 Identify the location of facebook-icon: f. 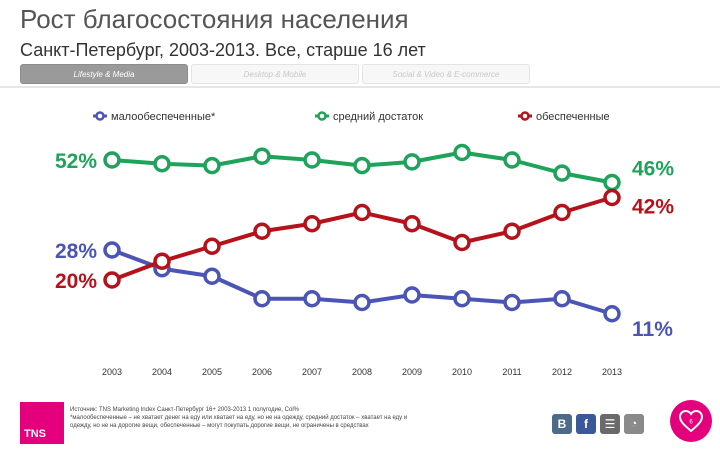
(586, 424).